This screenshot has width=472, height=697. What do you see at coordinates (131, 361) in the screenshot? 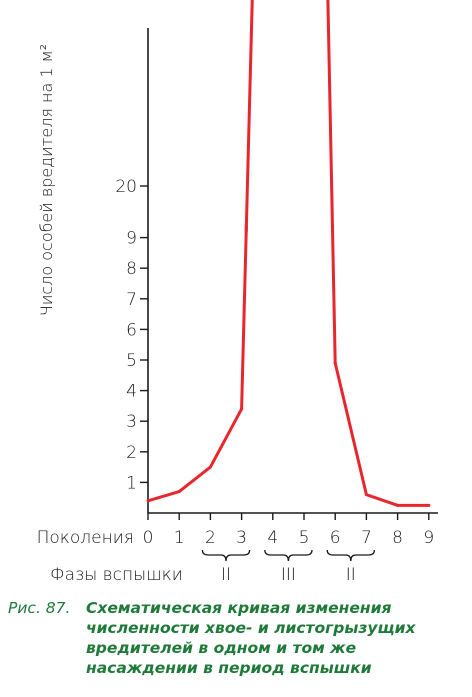
I see `y-tick-label: 5` at bounding box center [131, 361].